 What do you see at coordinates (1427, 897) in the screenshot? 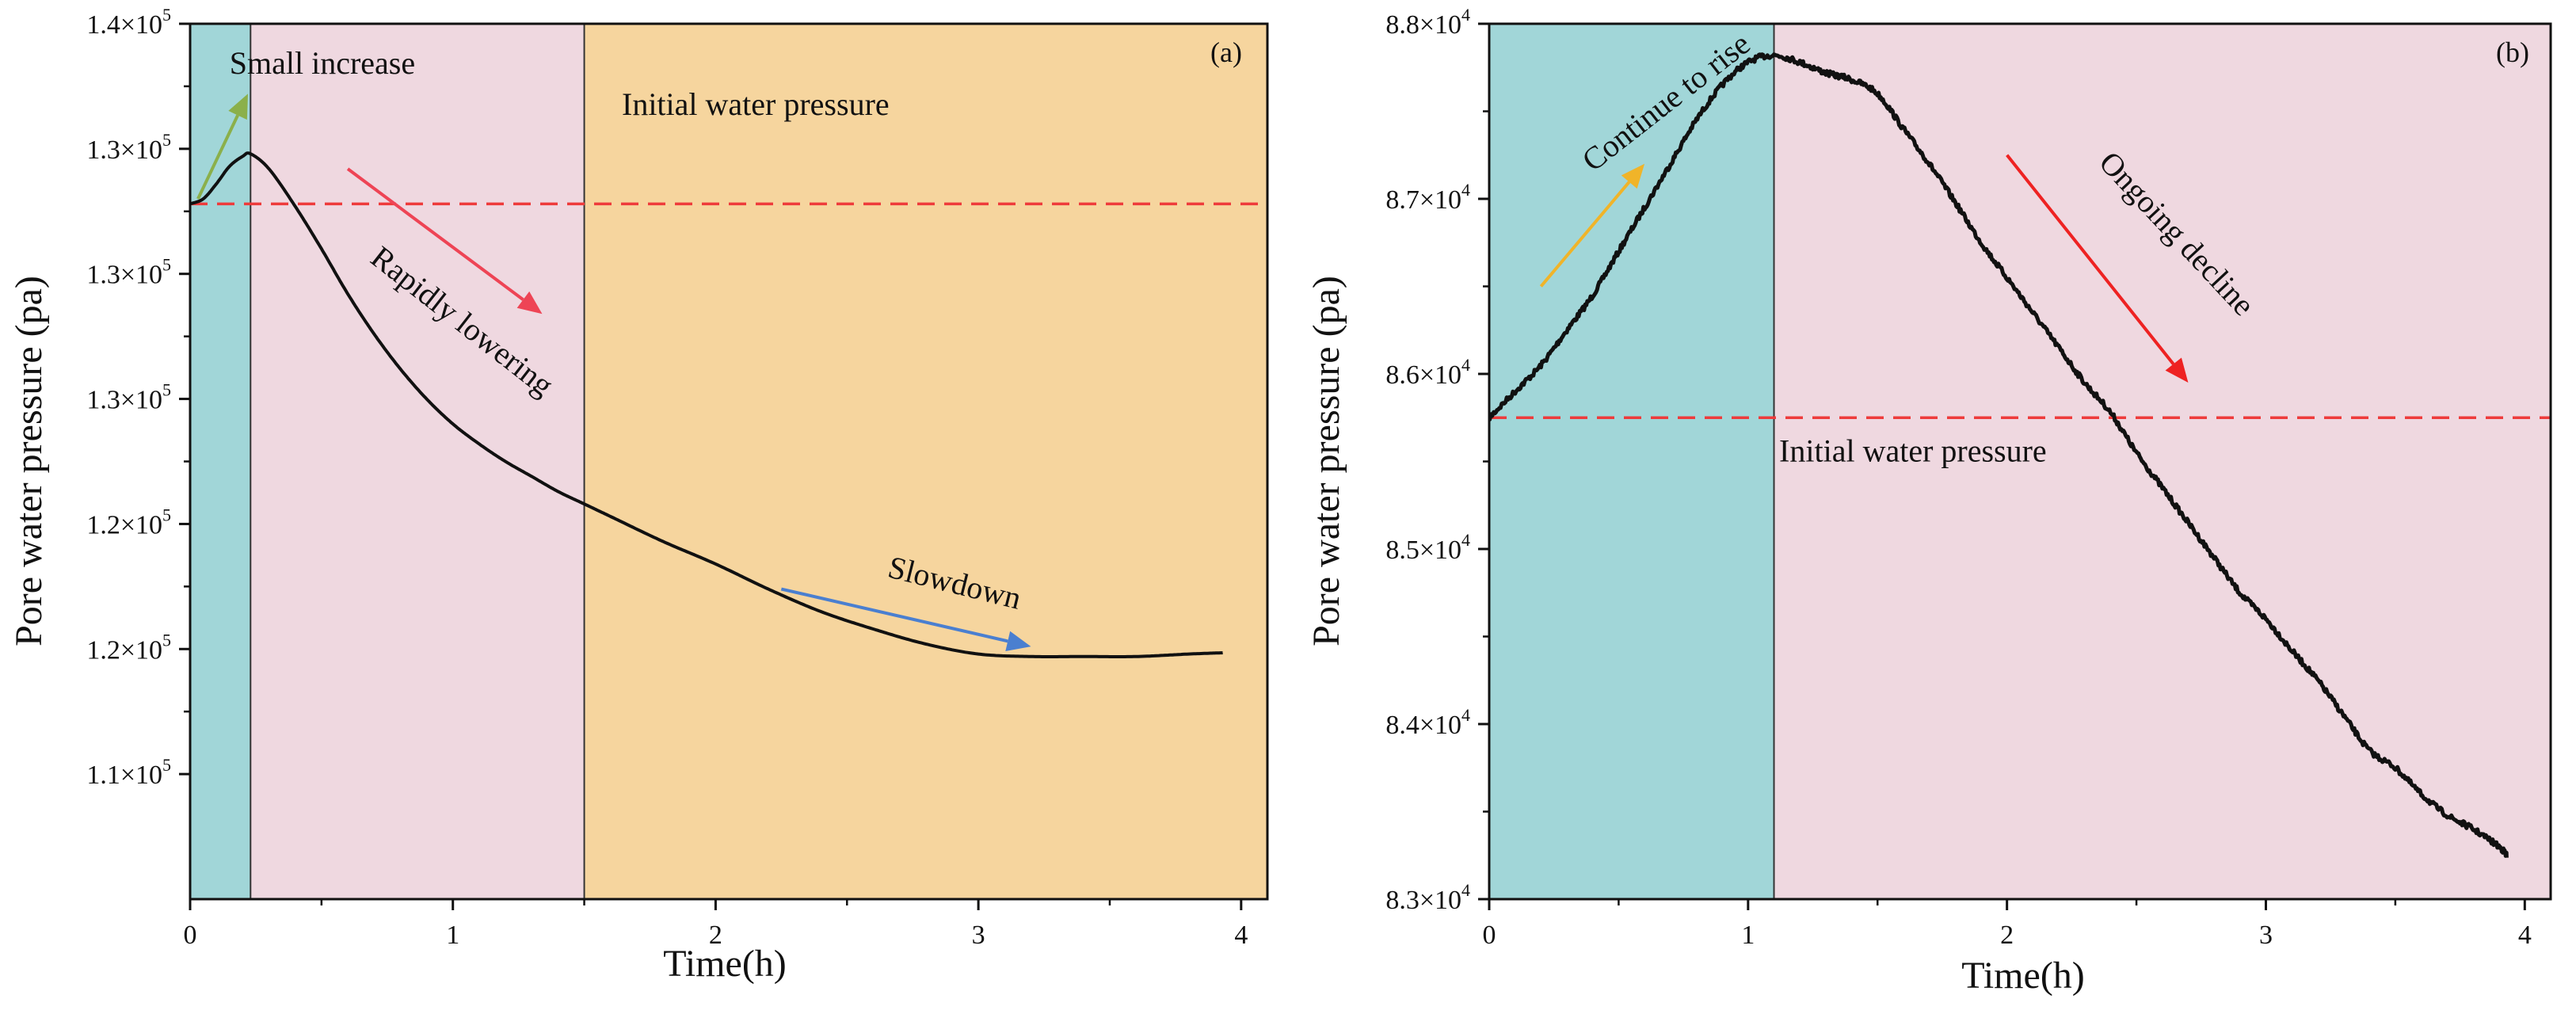
I see `chart-b-y-tick-label: 8.3×10⁴` at bounding box center [1427, 897].